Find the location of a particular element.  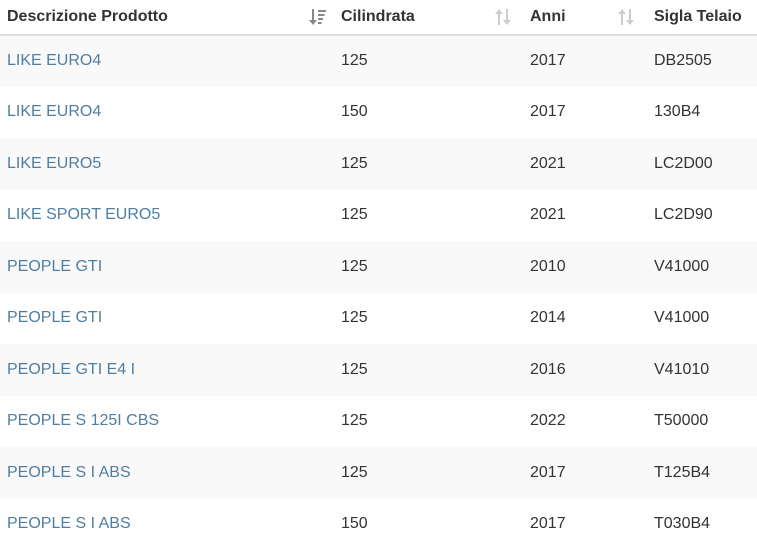

cell-sigla-telaio: V41010 is located at coordinates (702, 370).